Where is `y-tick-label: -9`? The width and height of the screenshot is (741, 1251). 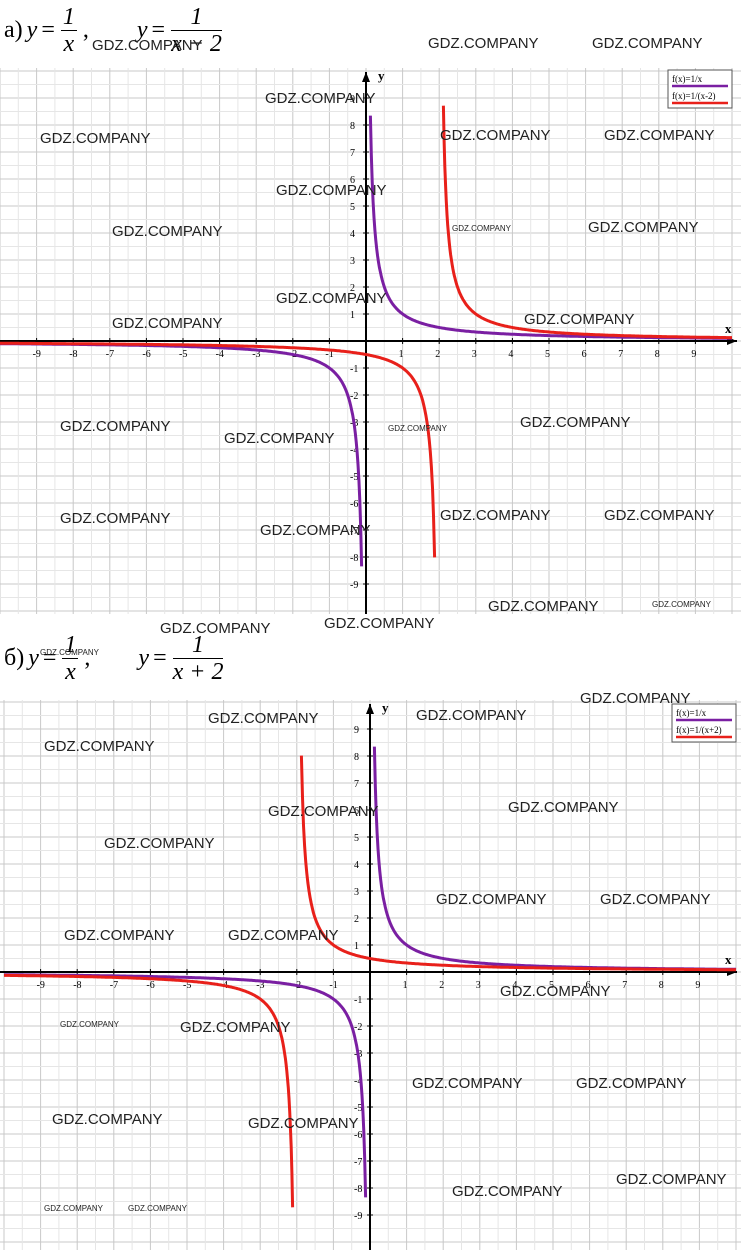 y-tick-label: -9 is located at coordinates (354, 585).